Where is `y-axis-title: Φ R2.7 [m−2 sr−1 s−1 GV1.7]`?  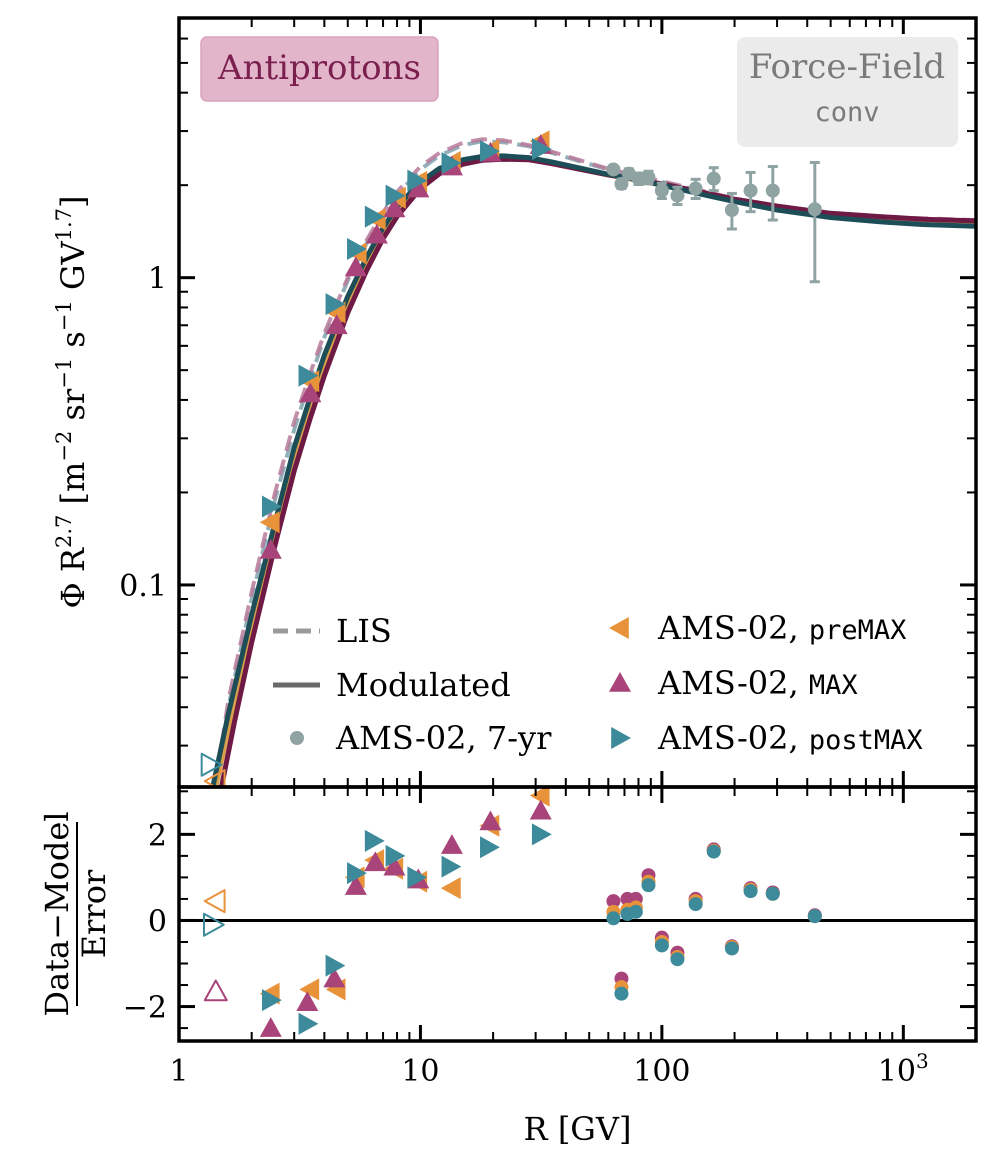 y-axis-title: Φ R2.7 [m−2 sr−1 s−1 GV1.7] is located at coordinates (72, 401).